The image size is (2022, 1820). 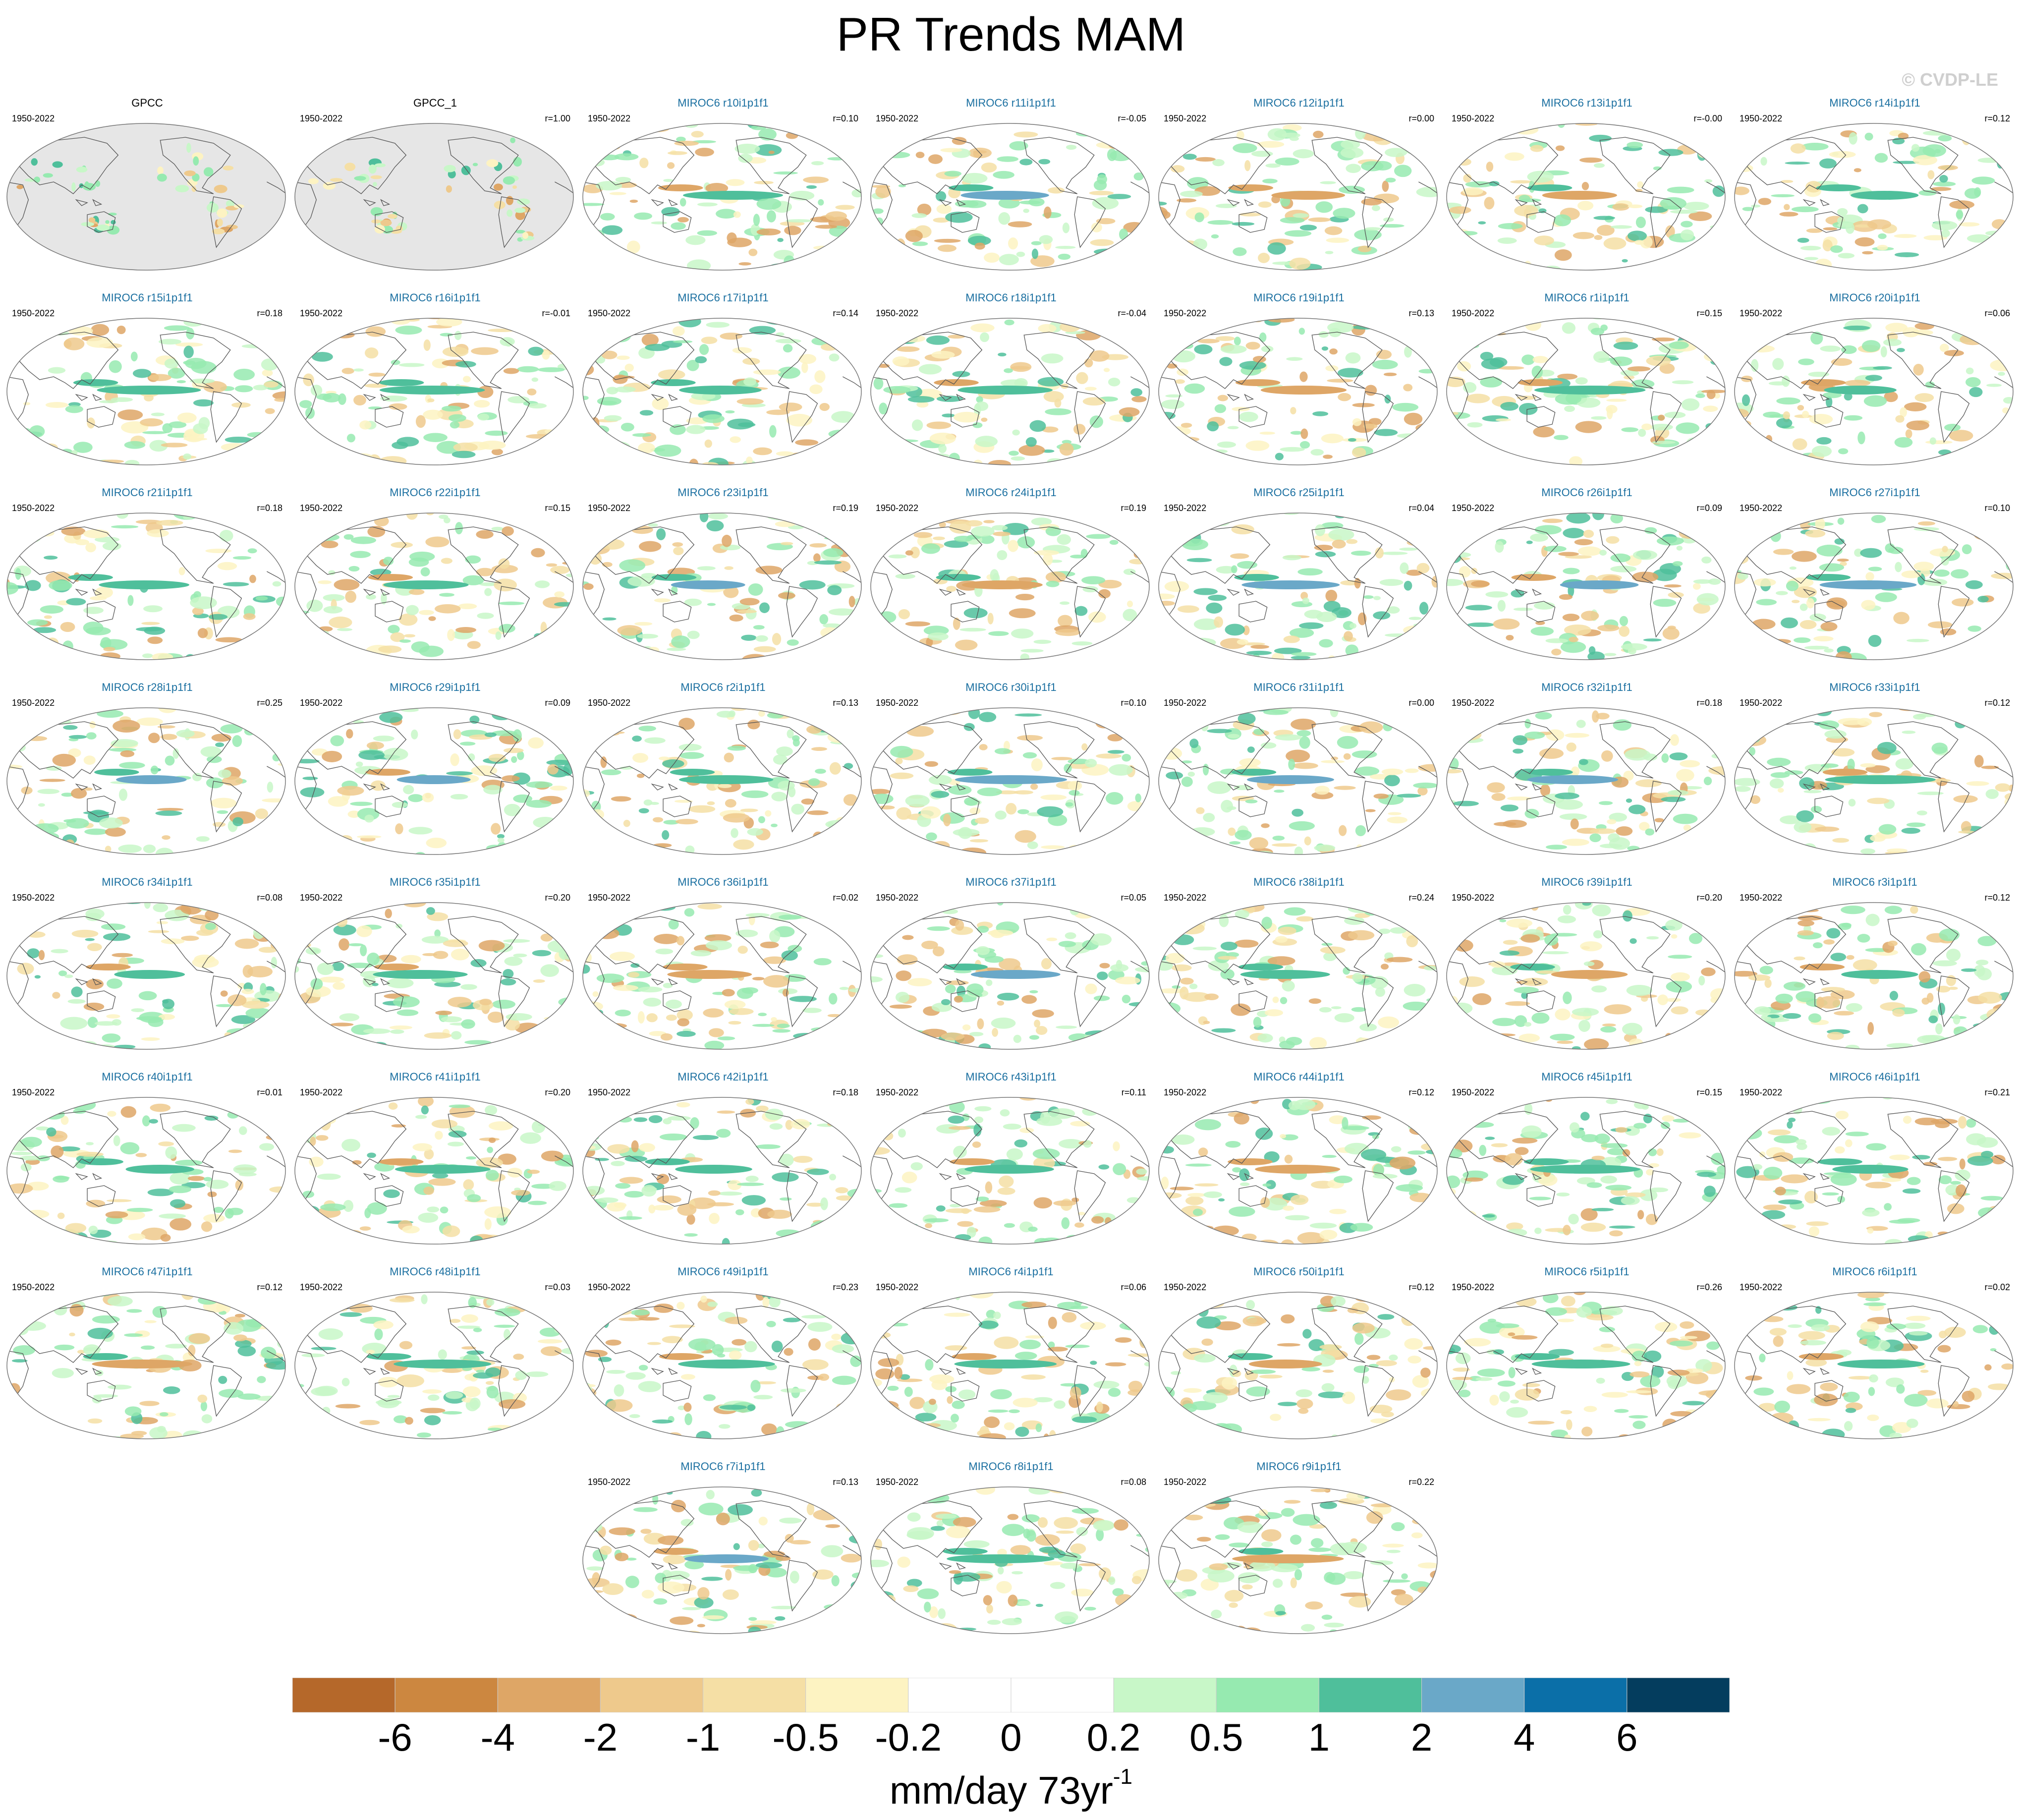 What do you see at coordinates (147, 687) in the screenshot?
I see `panel-title: MIROC6 r28i1p1f1` at bounding box center [147, 687].